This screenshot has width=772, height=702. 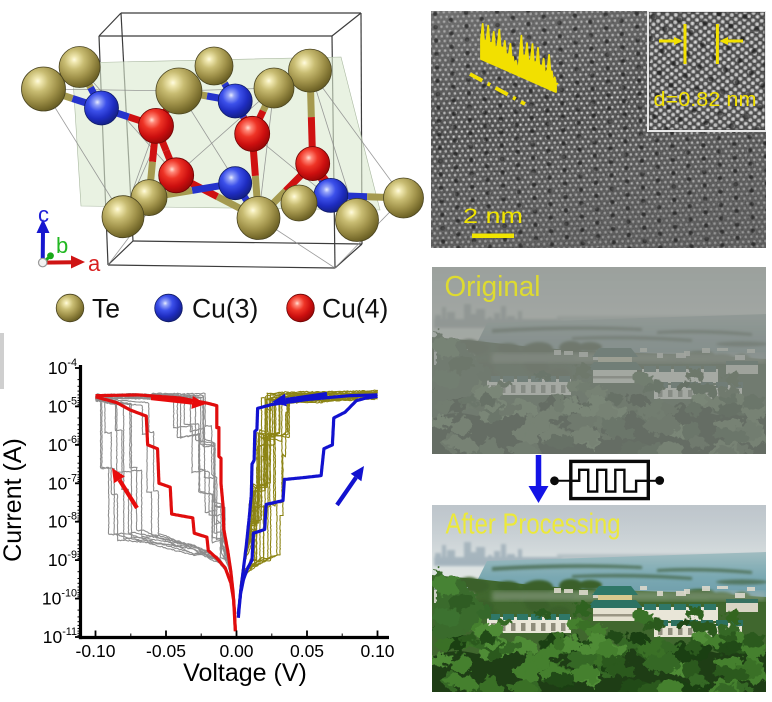 What do you see at coordinates (533, 525) in the screenshot?
I see `svg-text: After Processing` at bounding box center [533, 525].